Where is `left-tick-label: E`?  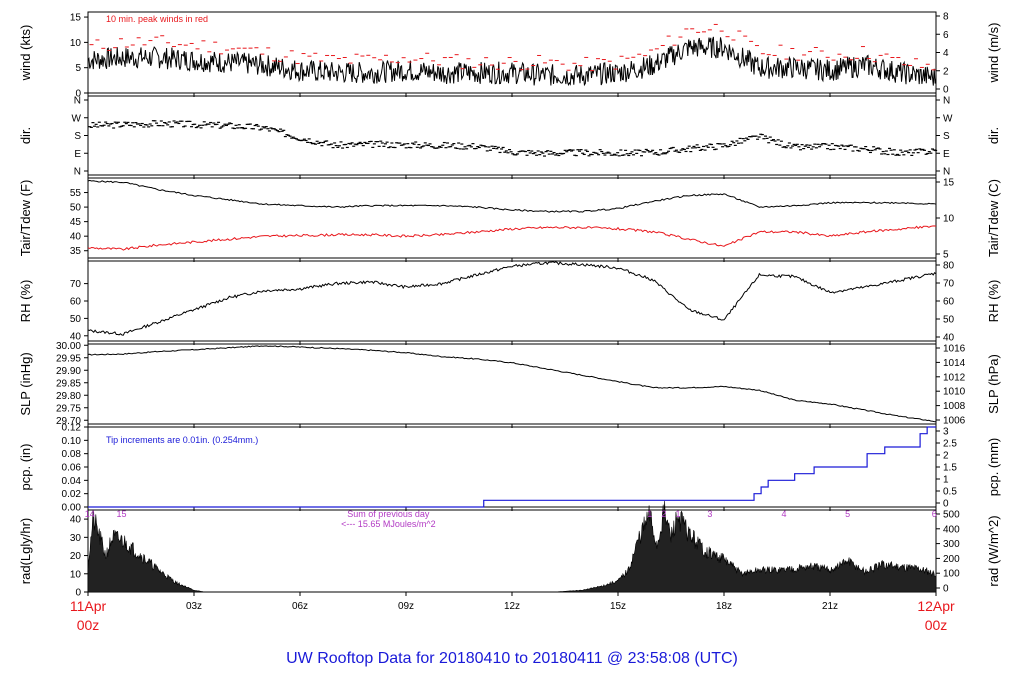
left-tick-label: E is located at coordinates (77, 154).